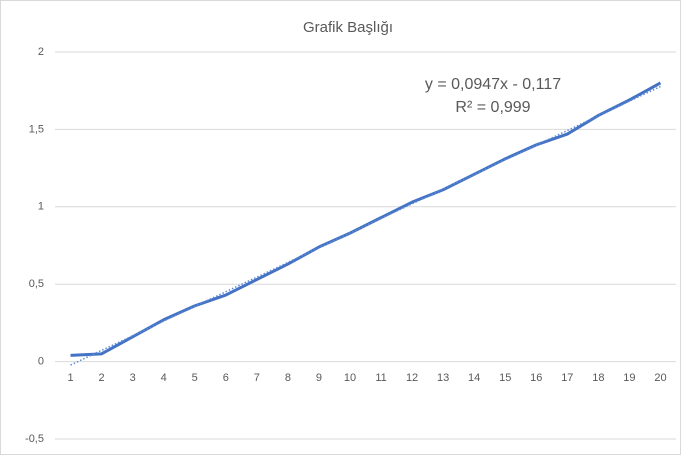  I want to click on trend-r2: R² = 0,999, so click(492, 107).